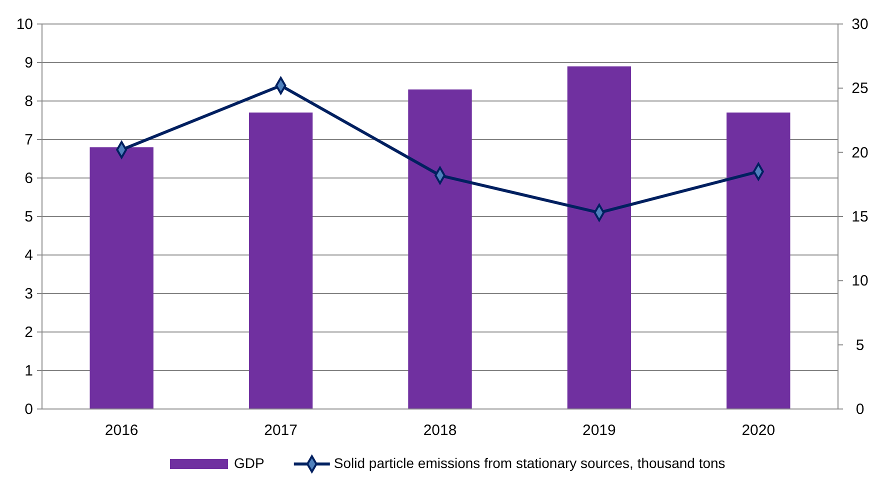  Describe the element at coordinates (860, 409) in the screenshot. I see `y2-tick-label: 0` at that location.